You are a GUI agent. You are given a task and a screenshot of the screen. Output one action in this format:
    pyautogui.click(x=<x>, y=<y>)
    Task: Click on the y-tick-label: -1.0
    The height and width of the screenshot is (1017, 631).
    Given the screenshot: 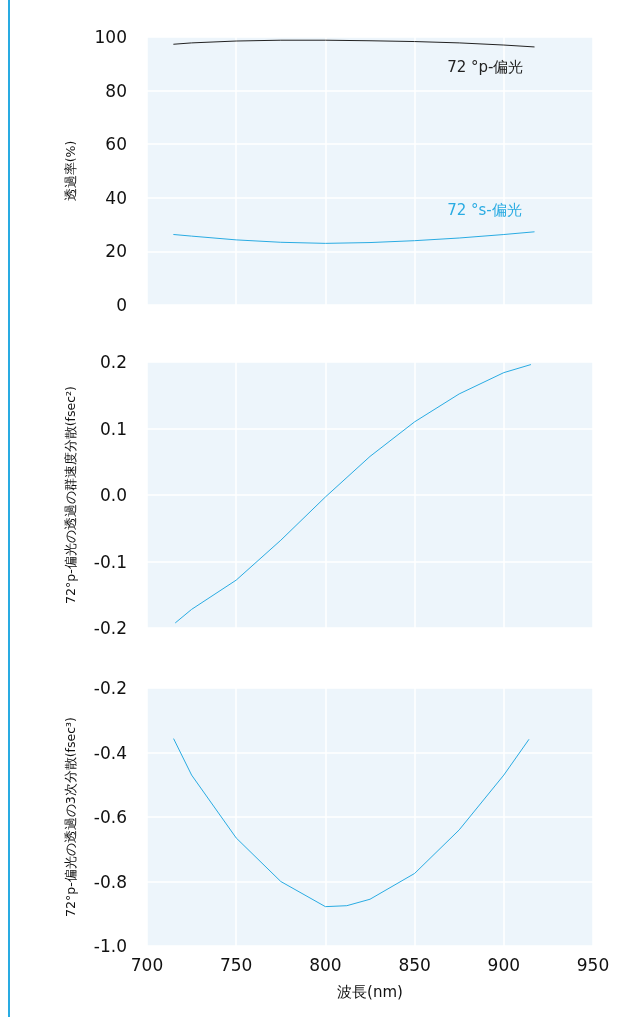 What is the action you would take?
    pyautogui.click(x=110, y=946)
    